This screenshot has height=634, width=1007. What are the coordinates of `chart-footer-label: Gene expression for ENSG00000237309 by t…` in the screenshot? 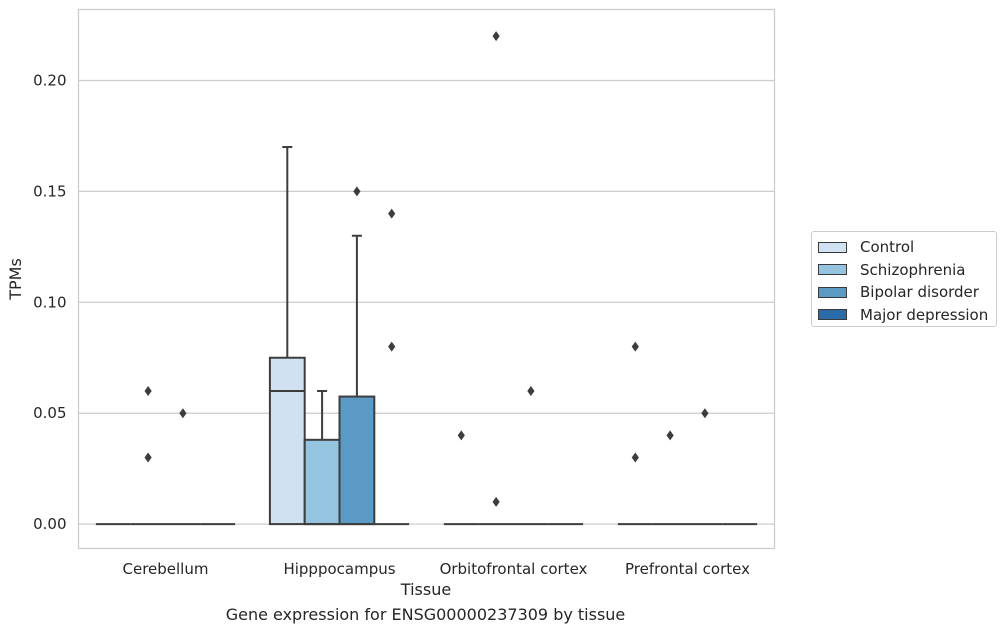 It's located at (425, 614).